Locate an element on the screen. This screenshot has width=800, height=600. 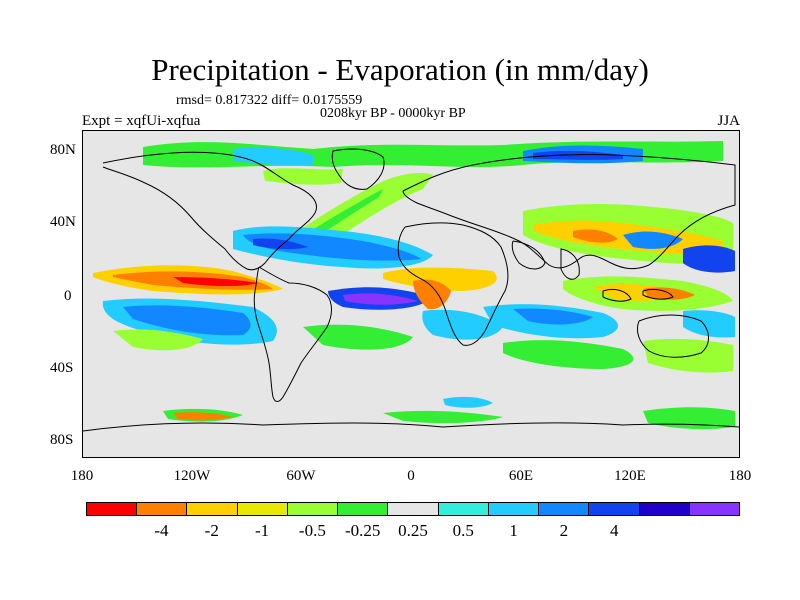
x-label-120w: 120W is located at coordinates (192, 476).